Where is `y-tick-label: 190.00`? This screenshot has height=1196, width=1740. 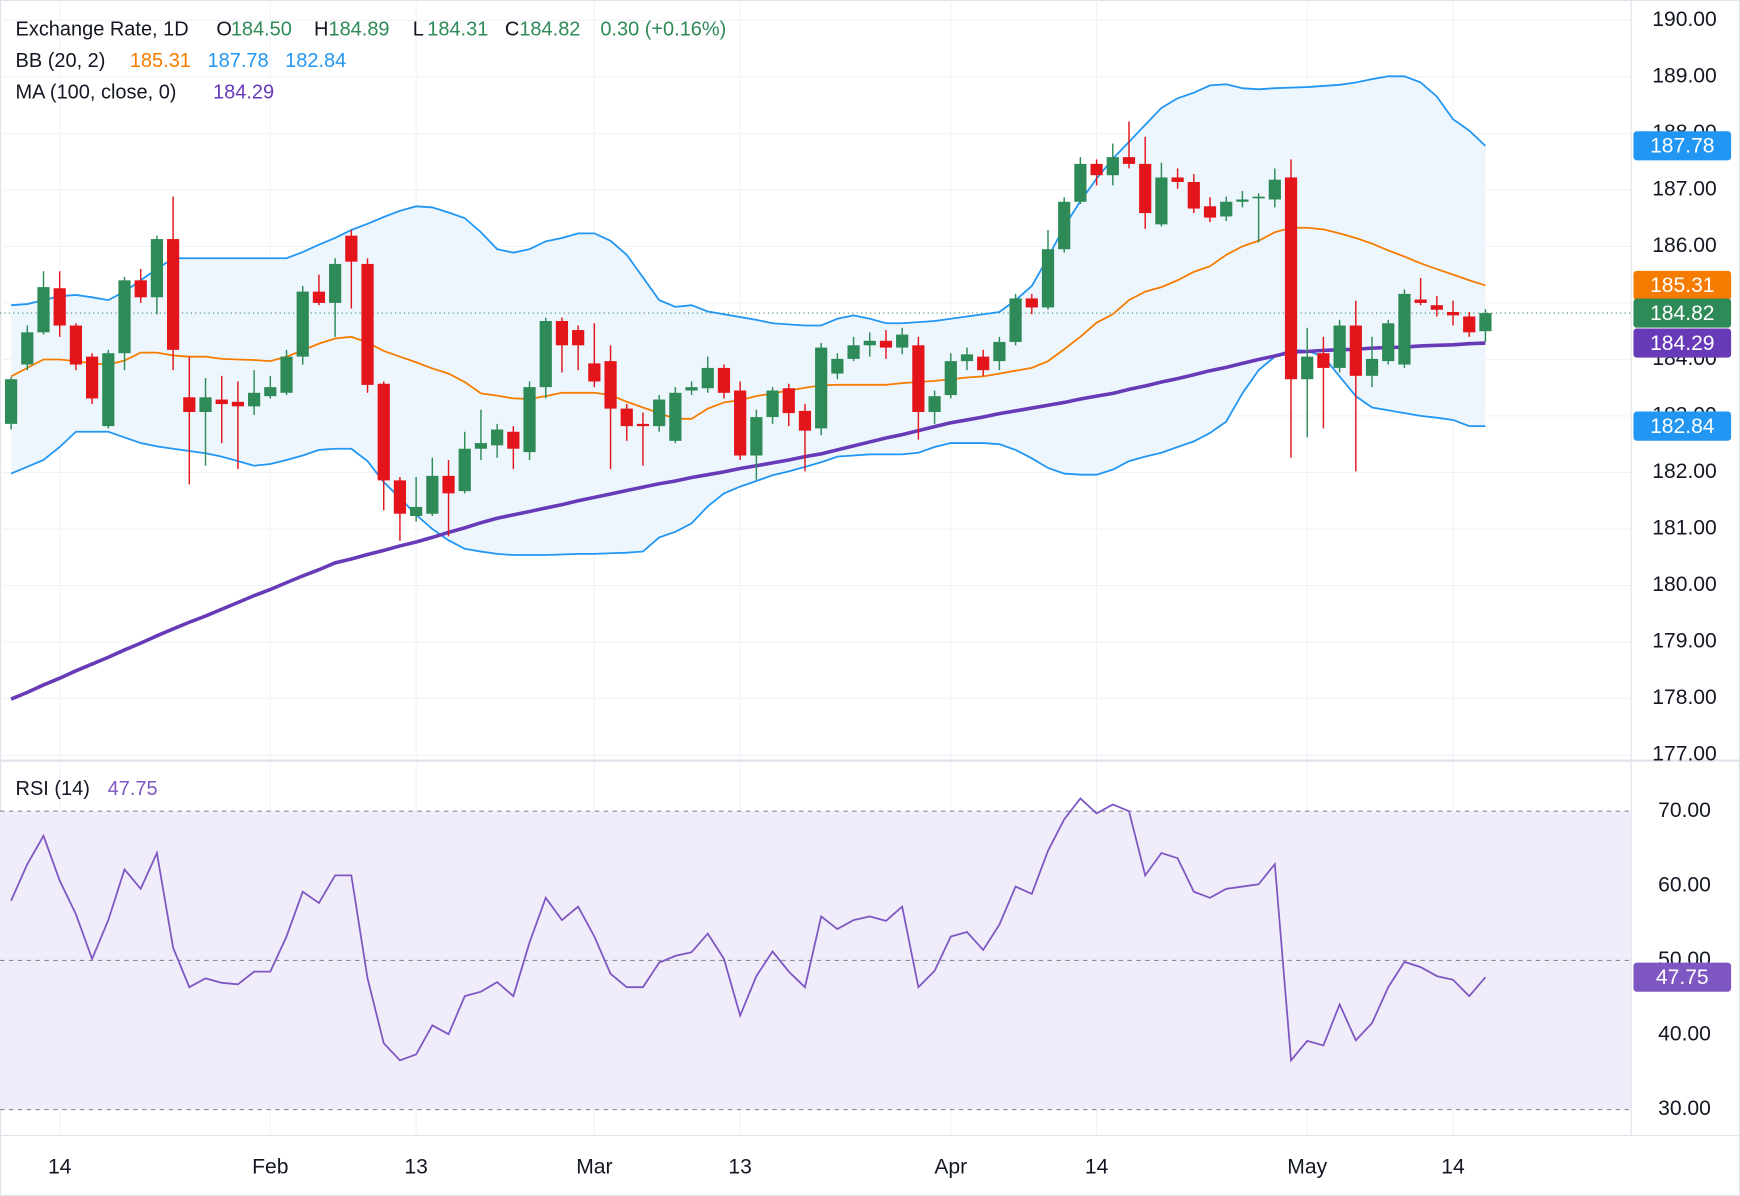
y-tick-label: 190.00 is located at coordinates (1684, 19).